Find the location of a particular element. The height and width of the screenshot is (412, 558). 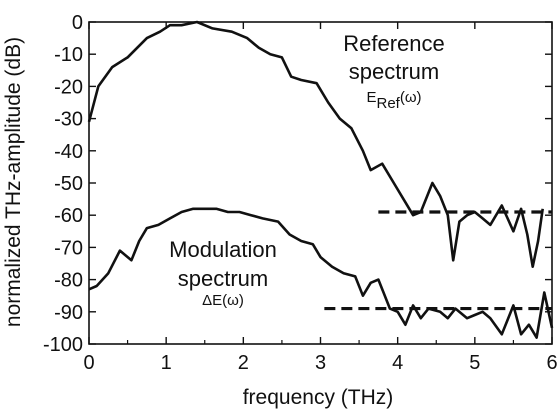

annotation-modulation-line1: Modulation is located at coordinates (223, 249).